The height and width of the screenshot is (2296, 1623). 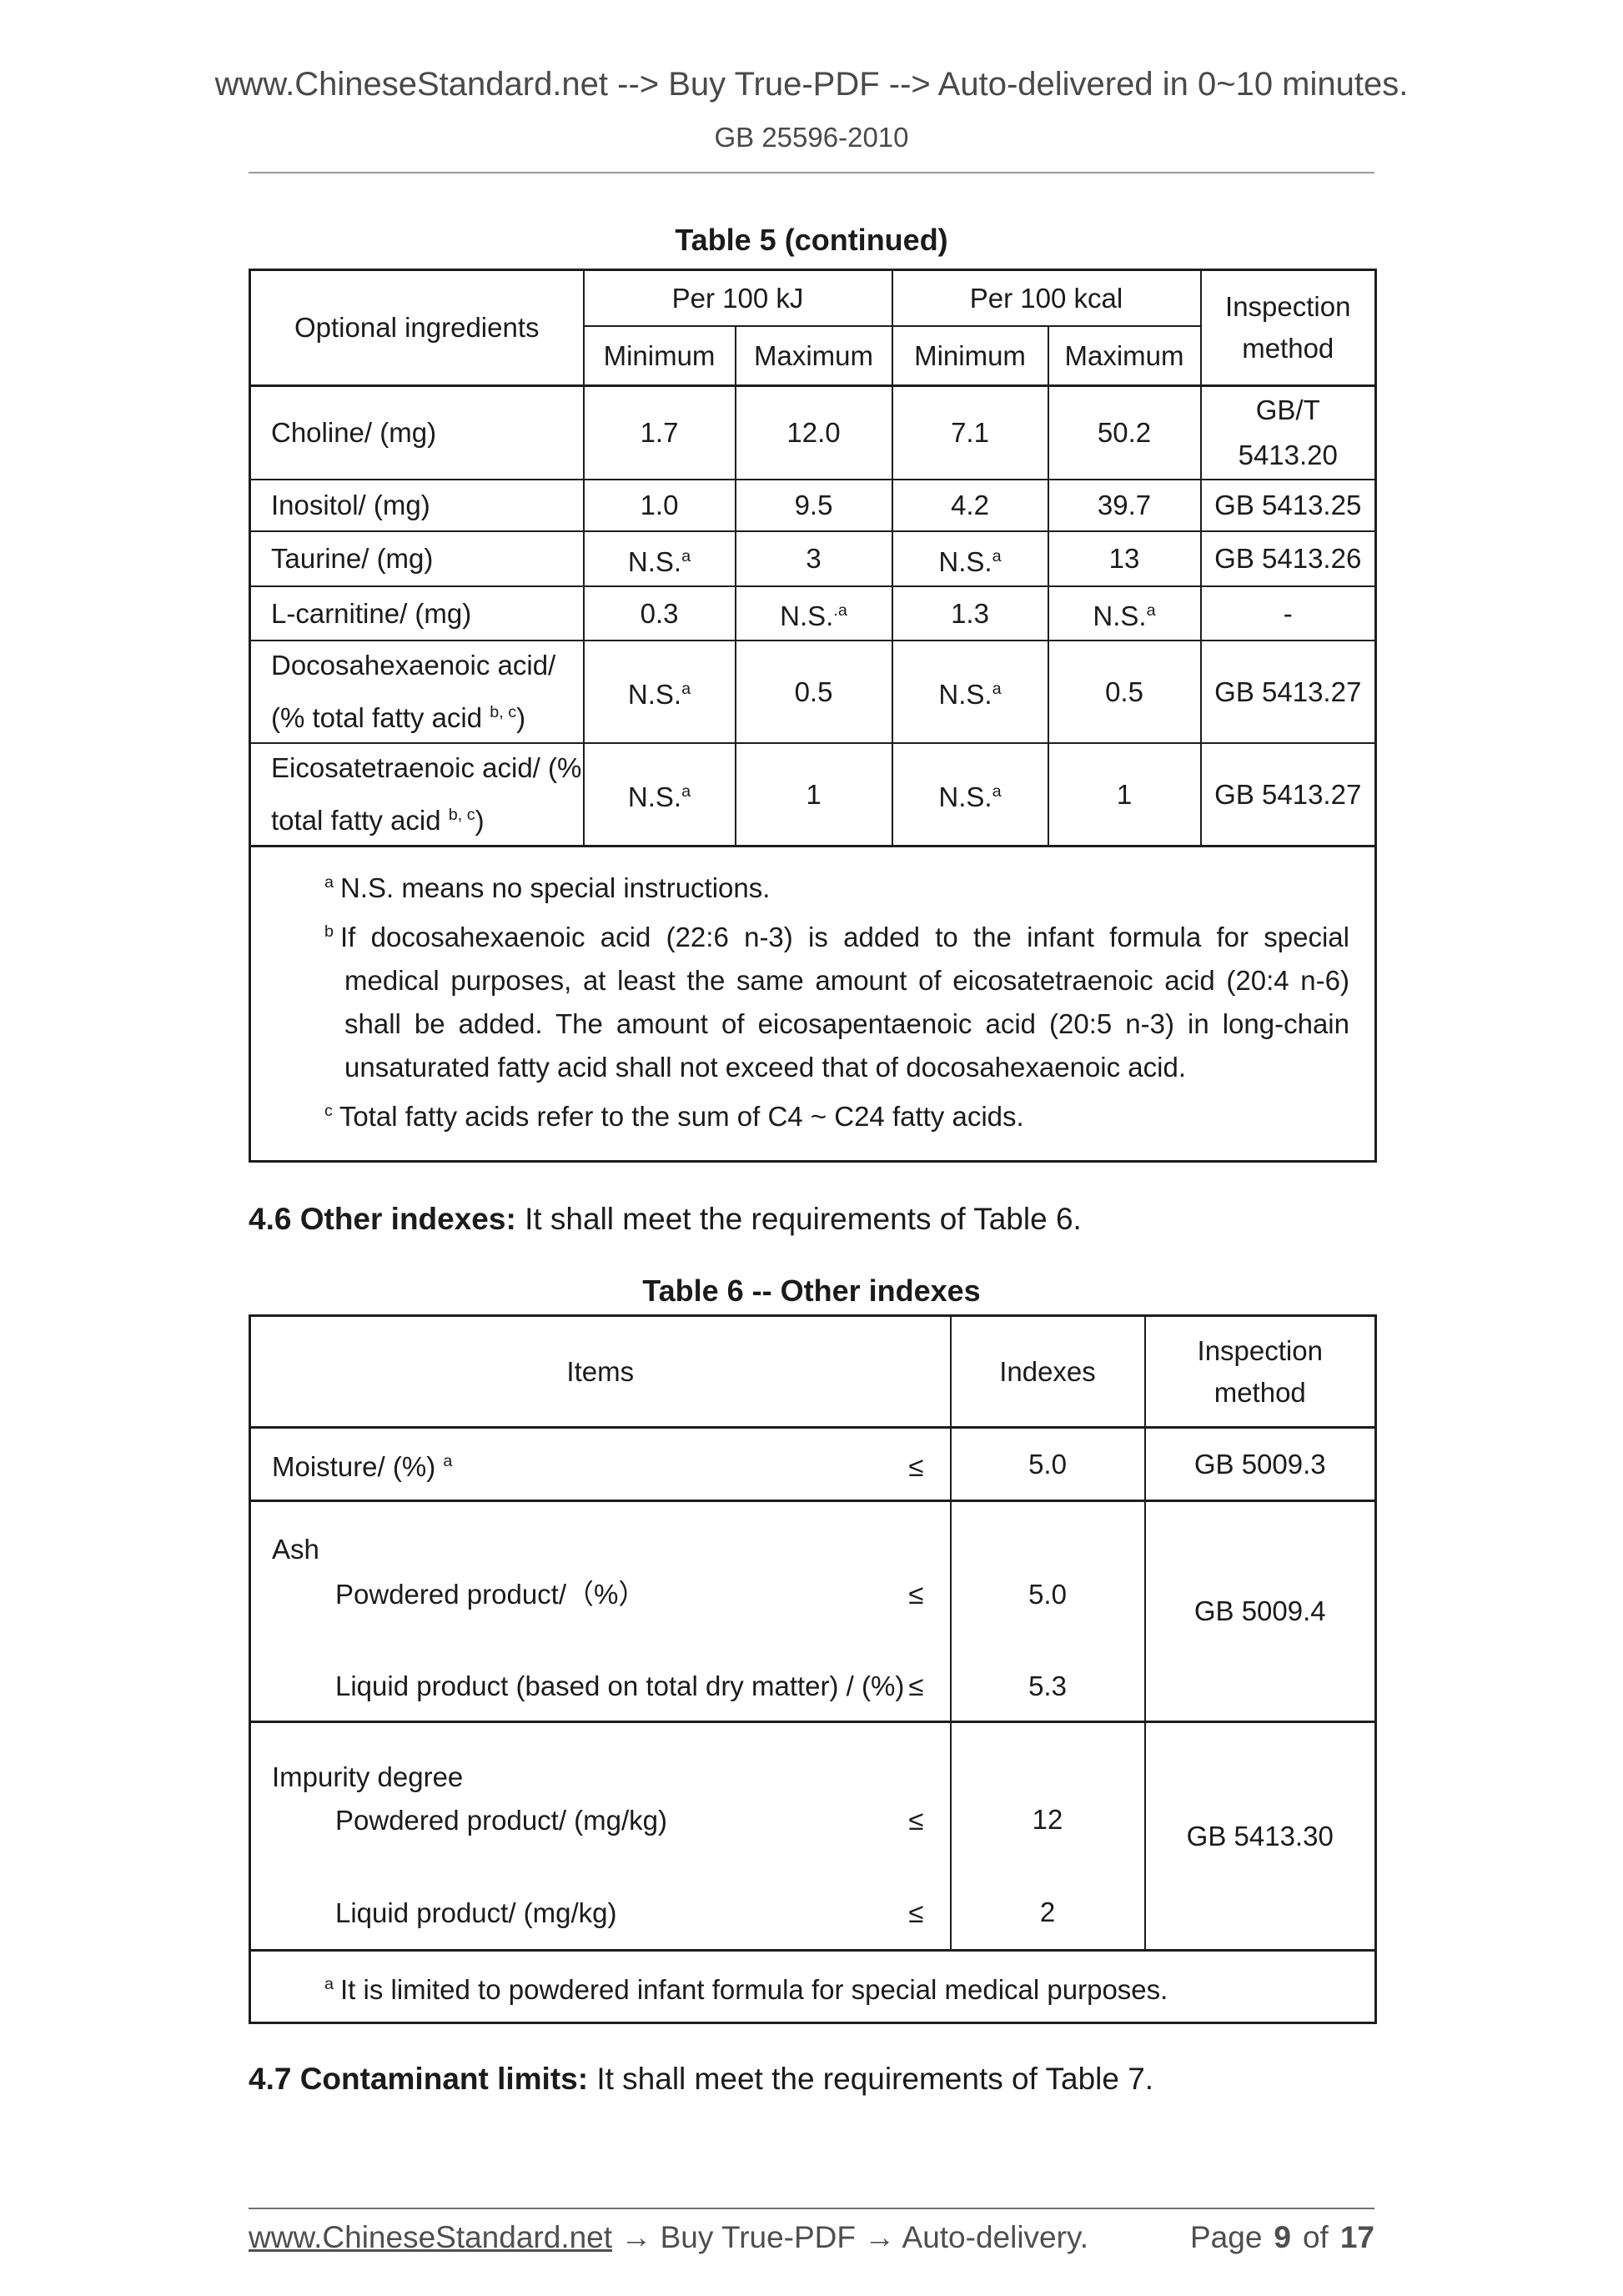 I want to click on method-cell: GB 5413.26, so click(x=1288, y=558).